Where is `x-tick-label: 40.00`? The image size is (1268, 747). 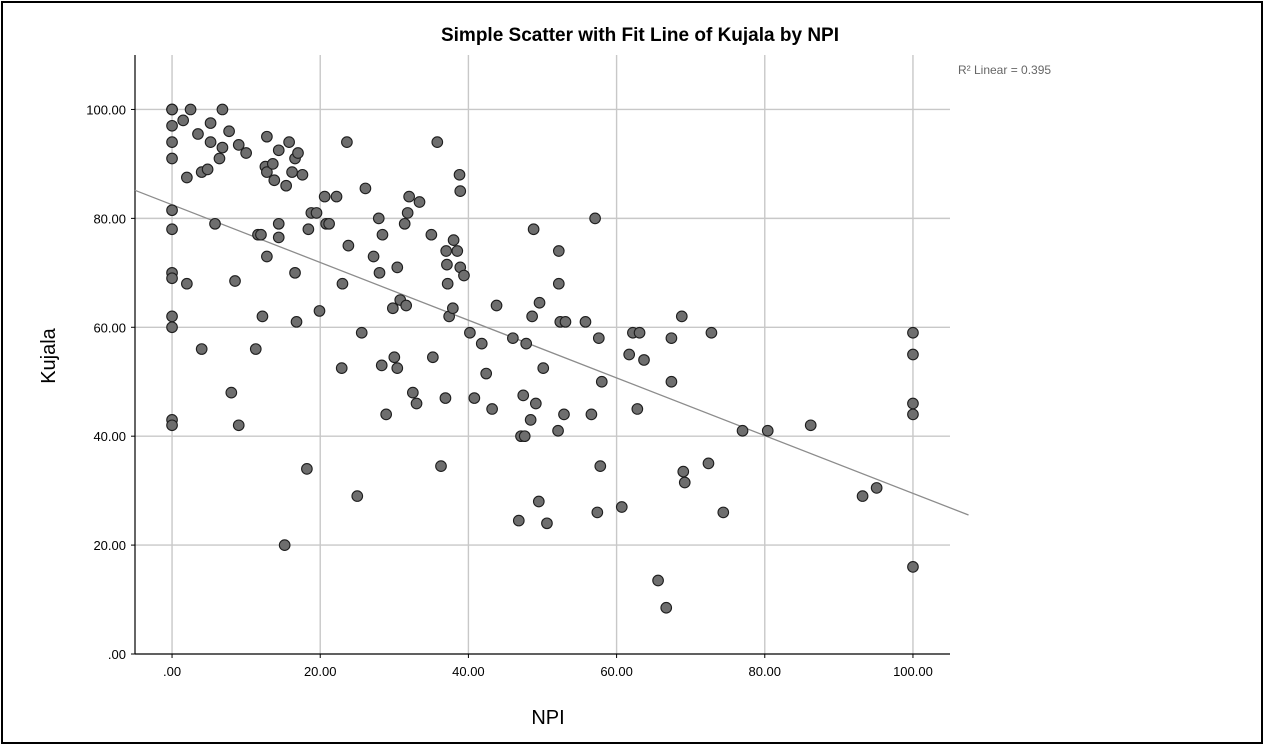 x-tick-label: 40.00 is located at coordinates (468, 671).